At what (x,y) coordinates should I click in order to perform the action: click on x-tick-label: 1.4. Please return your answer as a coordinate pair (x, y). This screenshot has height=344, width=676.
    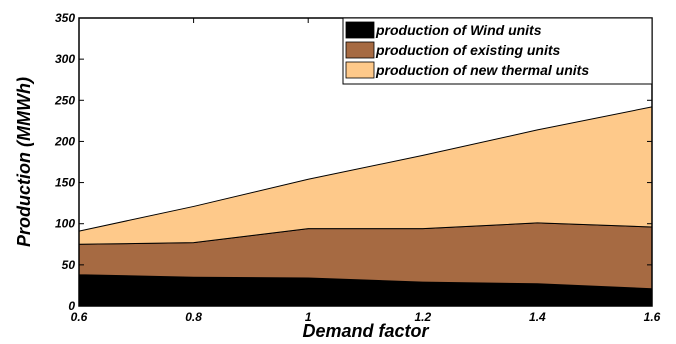
    Looking at the image, I should click on (537, 317).